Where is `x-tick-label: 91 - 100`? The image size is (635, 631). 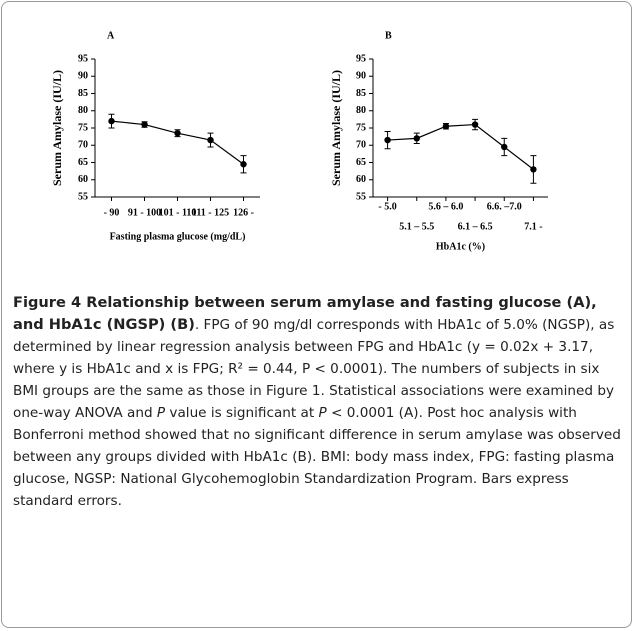 x-tick-label: 91 - 100 is located at coordinates (144, 212).